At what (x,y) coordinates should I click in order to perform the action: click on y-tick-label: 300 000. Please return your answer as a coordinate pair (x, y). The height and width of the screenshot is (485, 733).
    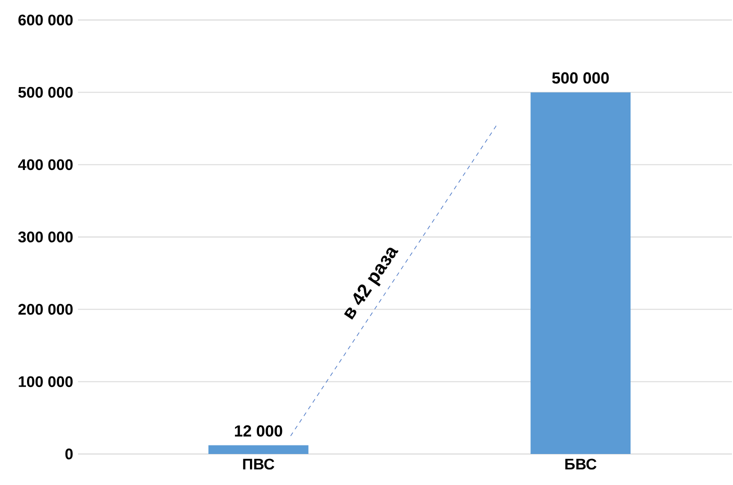
    Looking at the image, I should click on (45, 237).